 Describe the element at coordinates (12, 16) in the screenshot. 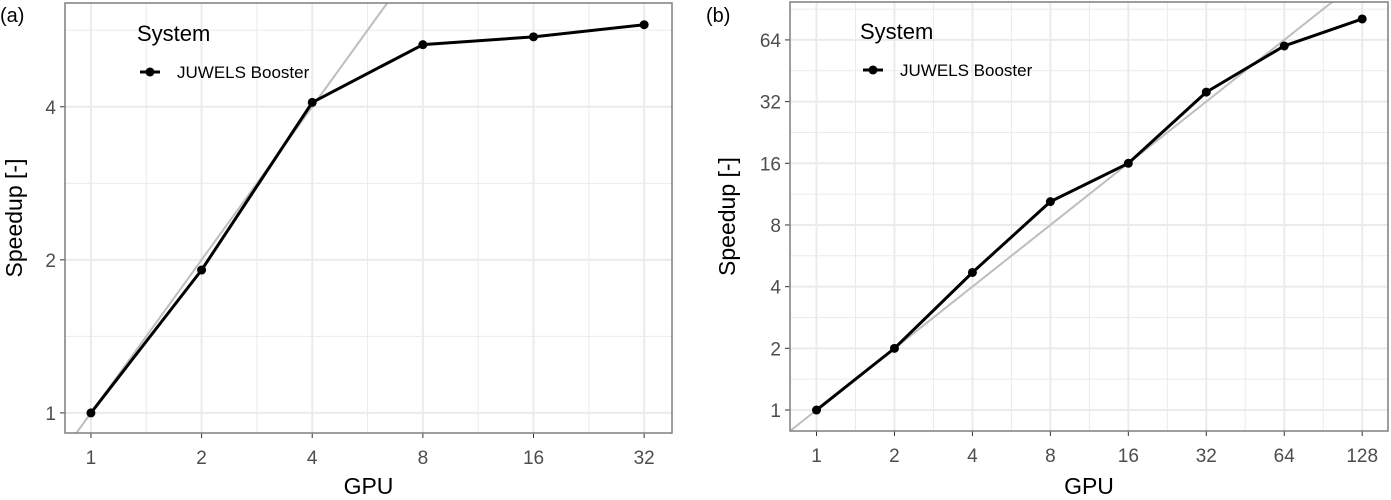

I see `panel-label: (a)` at that location.